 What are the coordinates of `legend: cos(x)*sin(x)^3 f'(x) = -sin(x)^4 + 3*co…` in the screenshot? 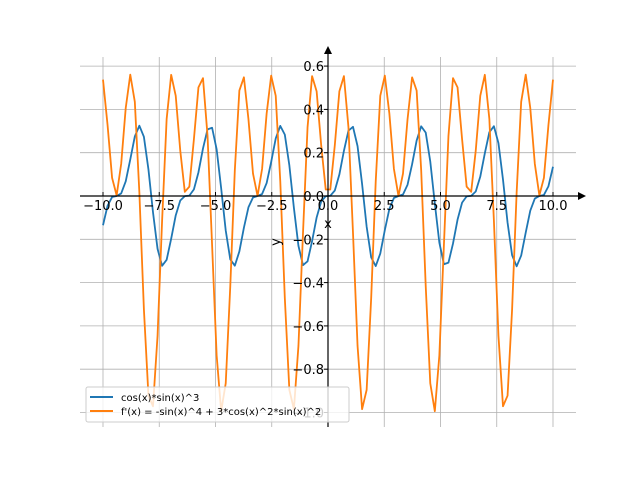 It's located at (217, 404).